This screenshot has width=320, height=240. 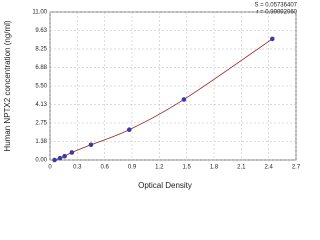 I want to click on x-axis-title: Optical Density, so click(x=165, y=185).